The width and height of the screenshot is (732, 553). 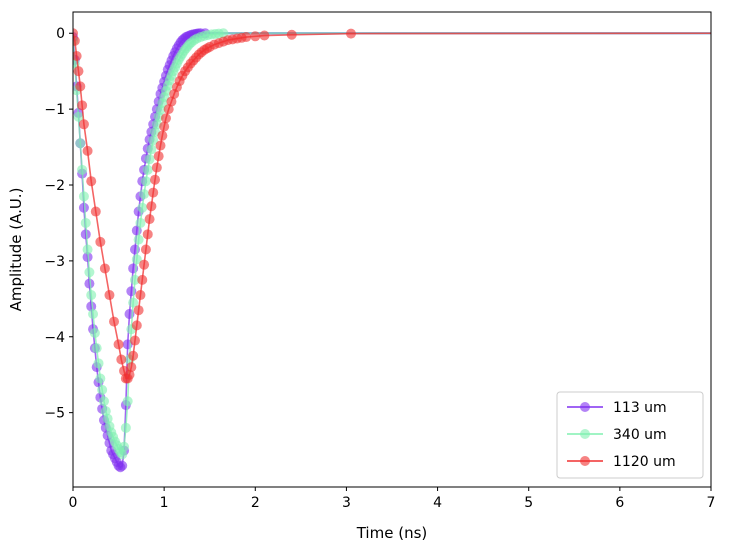 I want to click on y-axis-label: Amplitude (A.U.), so click(x=16, y=250).